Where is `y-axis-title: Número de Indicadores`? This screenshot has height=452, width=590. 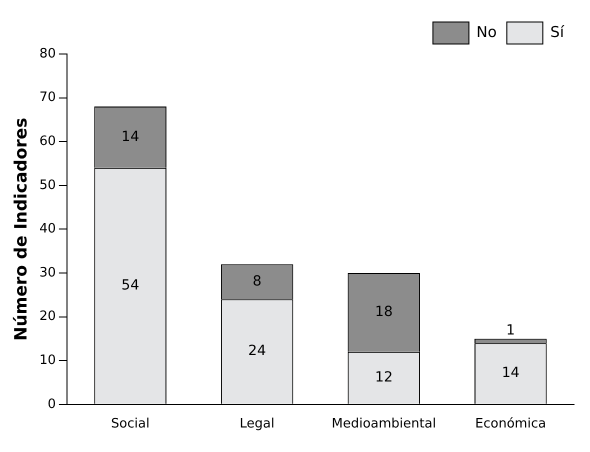 y-axis-title: Número de Indicadores is located at coordinates (22, 229).